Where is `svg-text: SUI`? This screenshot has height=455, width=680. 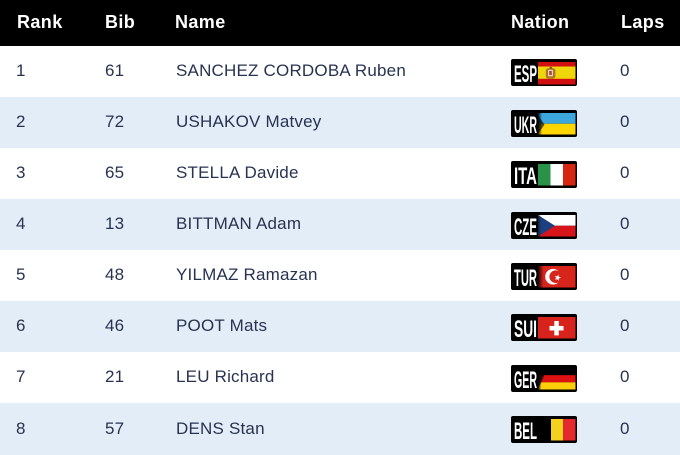 svg-text: SUI is located at coordinates (525, 328).